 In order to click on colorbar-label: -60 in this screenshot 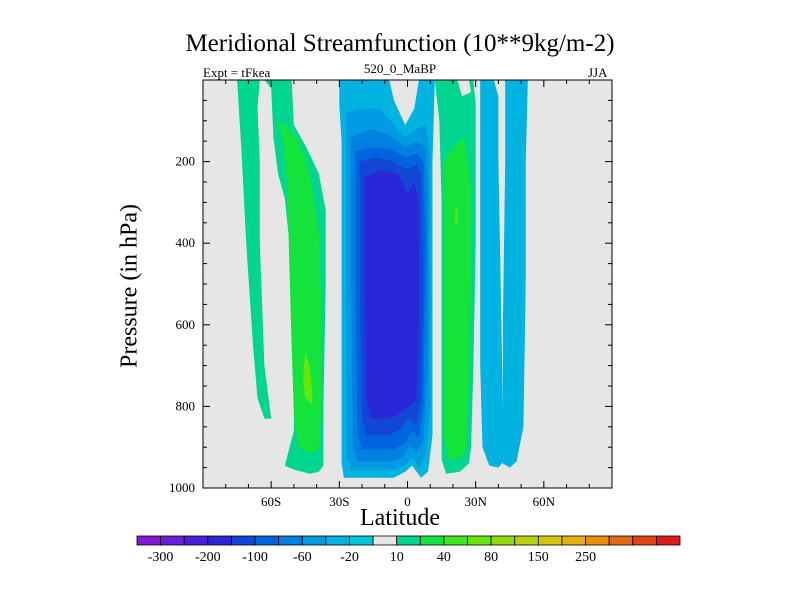, I will do `click(302, 557)`.